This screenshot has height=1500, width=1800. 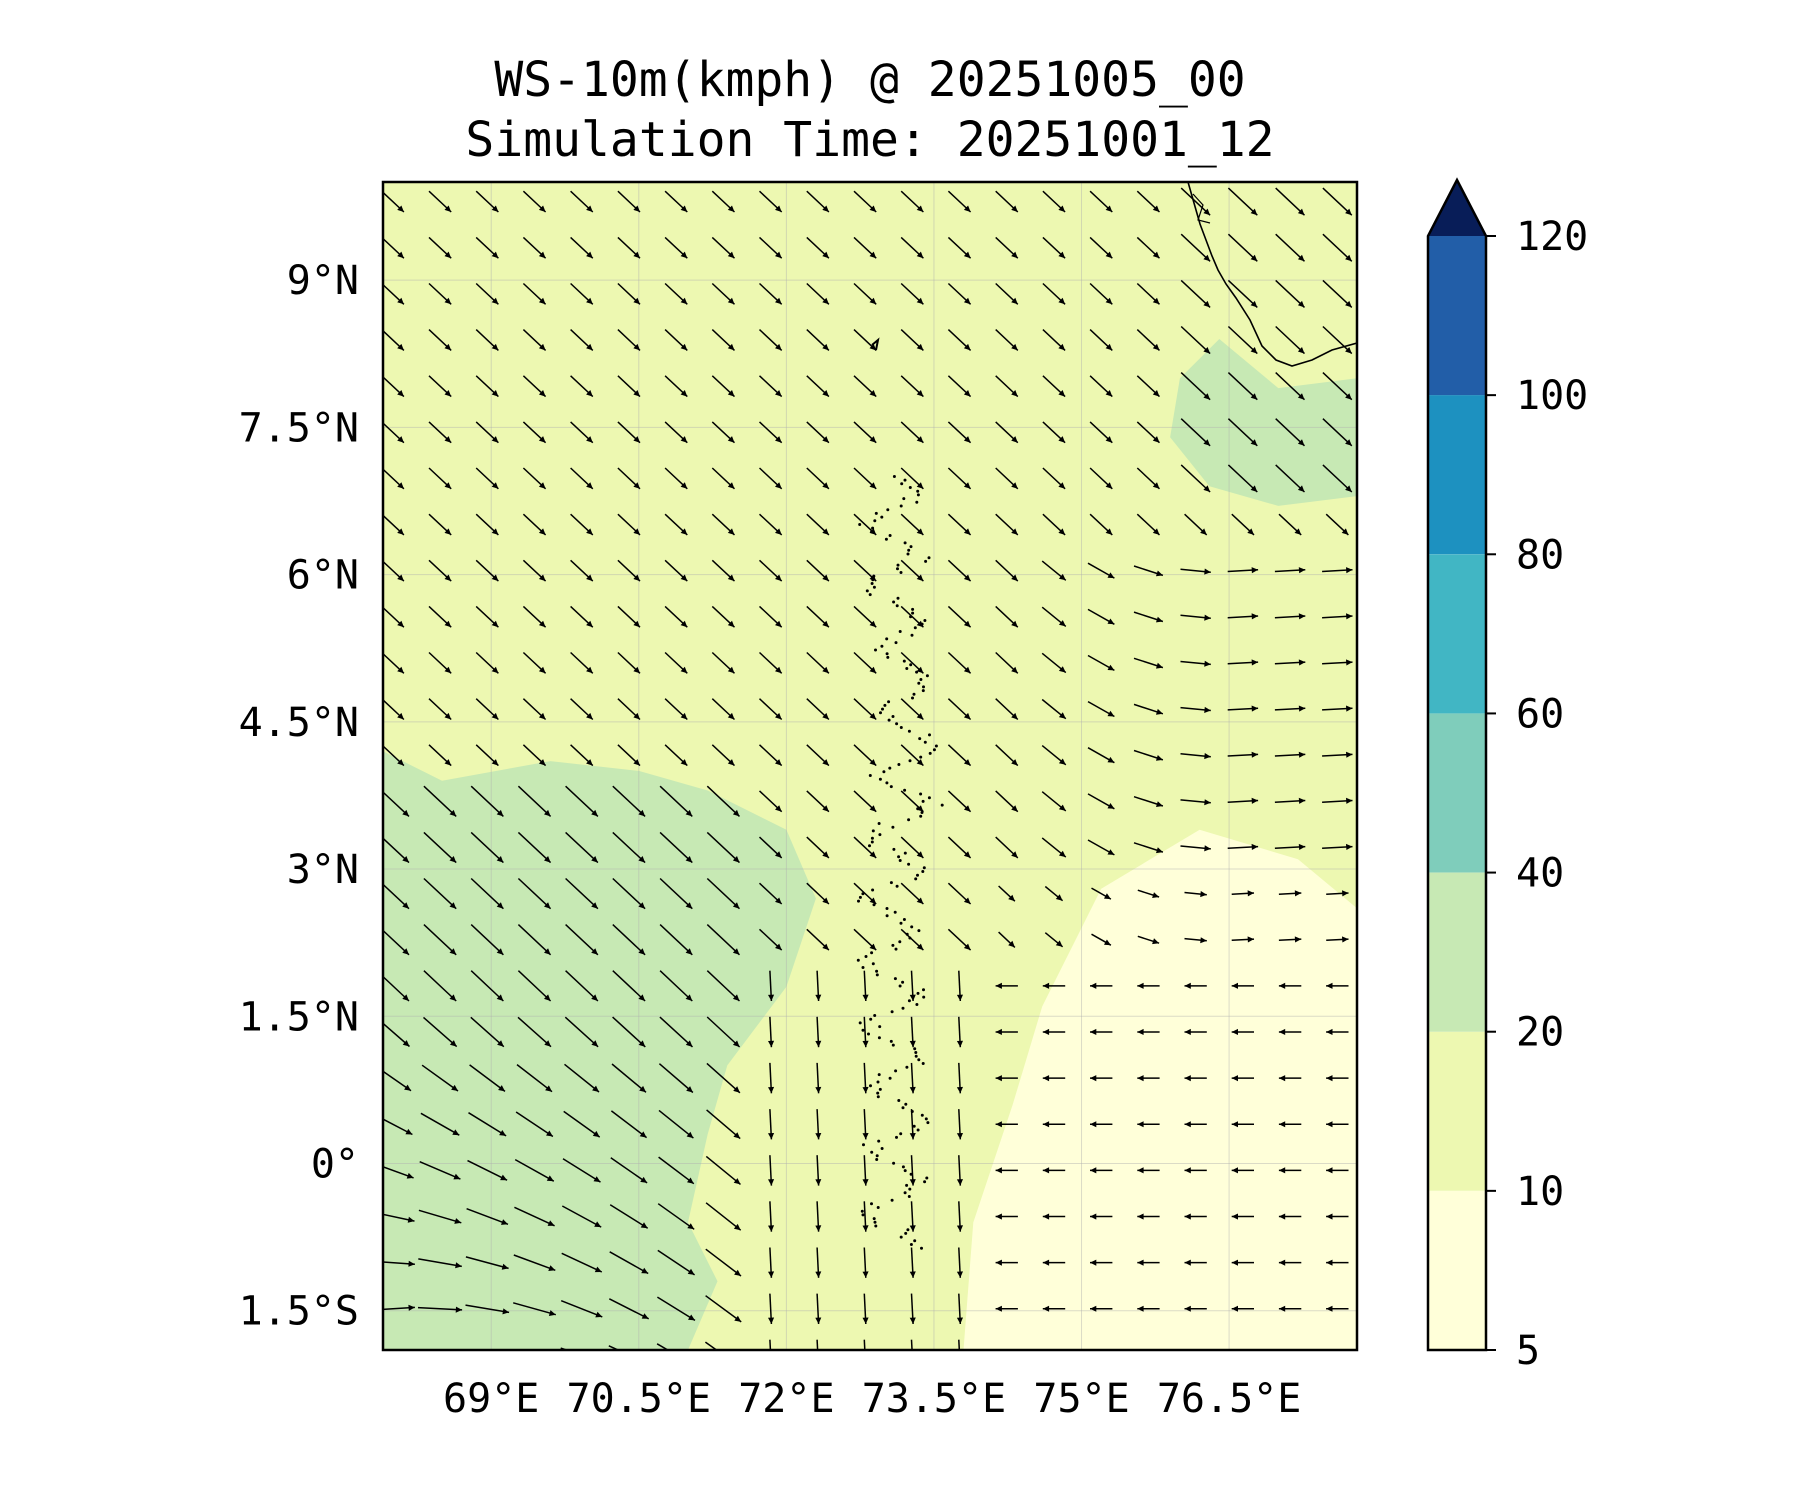 What do you see at coordinates (639, 1399) in the screenshot?
I see `lon-tick-label: 70.5°E` at bounding box center [639, 1399].